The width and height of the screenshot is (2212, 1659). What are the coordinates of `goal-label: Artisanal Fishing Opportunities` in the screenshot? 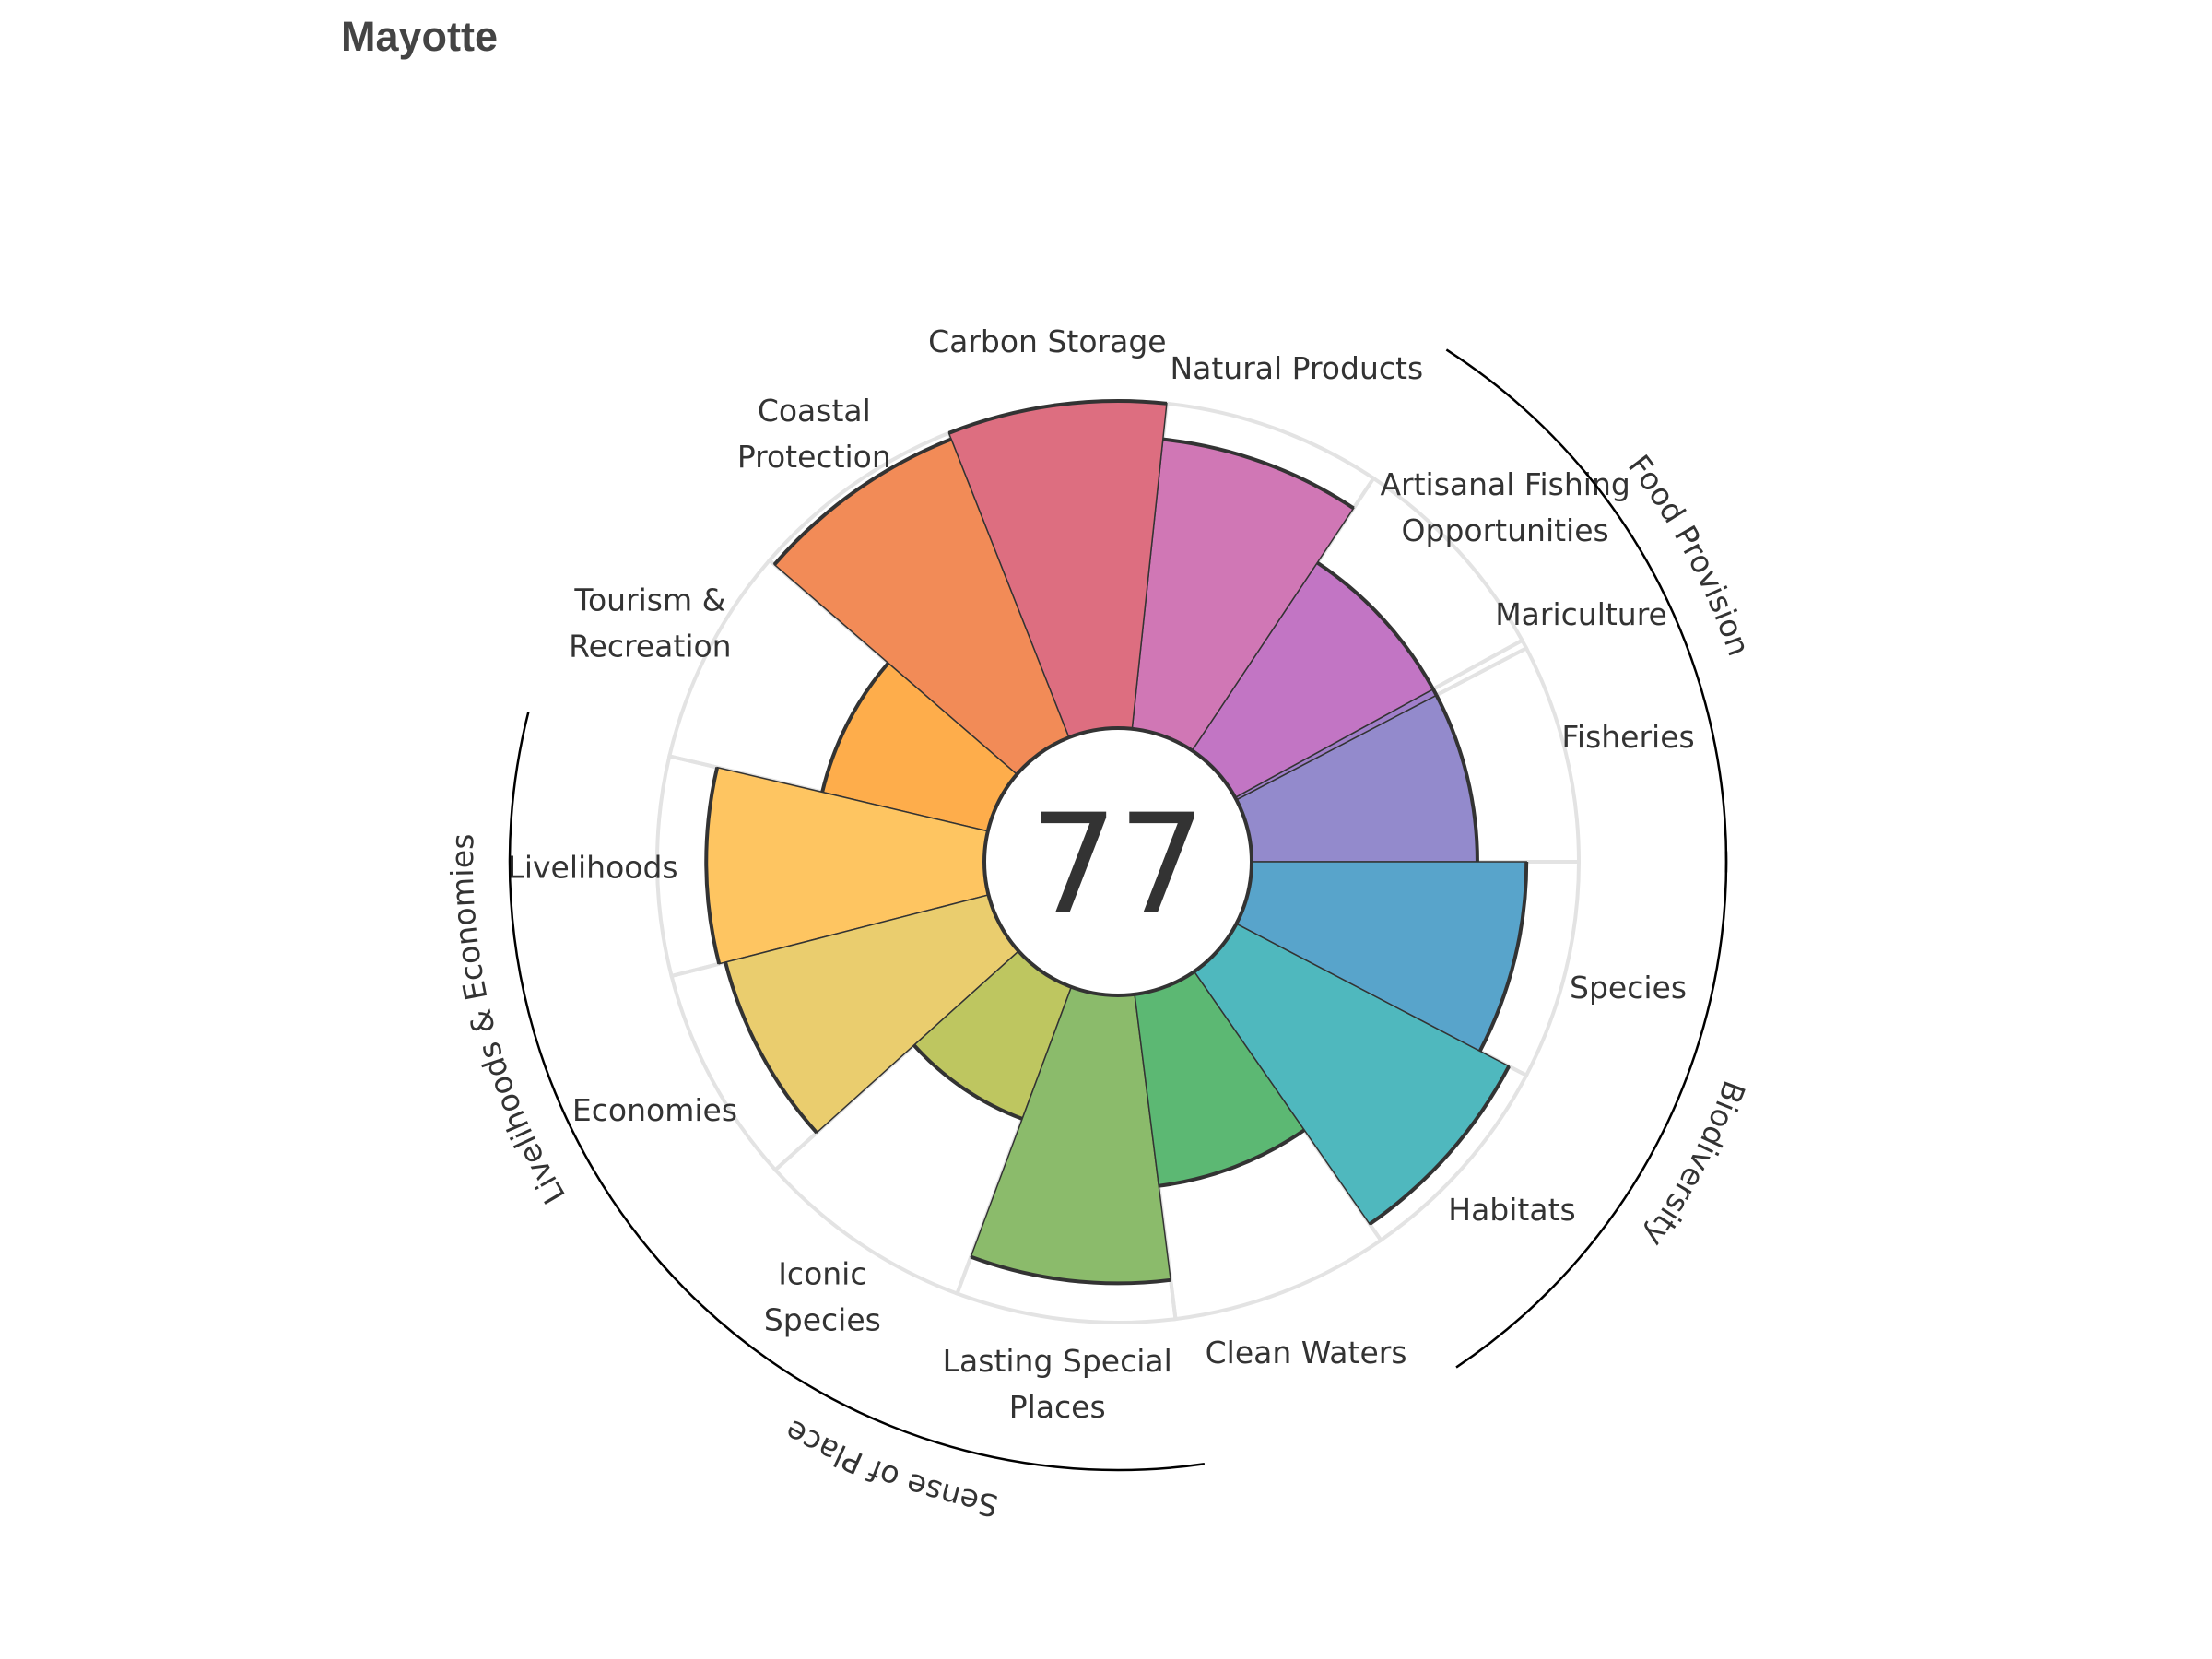 It's located at (1505, 507).